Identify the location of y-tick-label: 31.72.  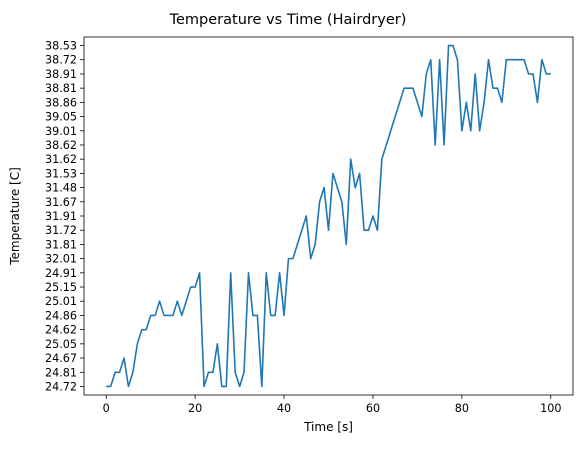
(61, 230).